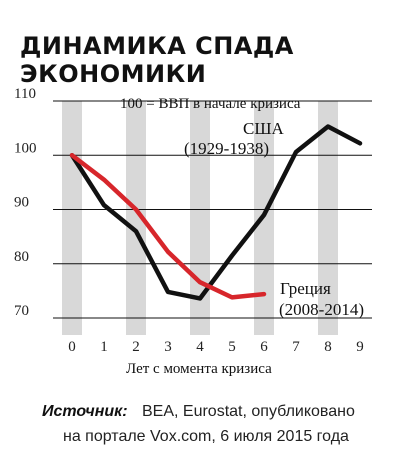 Image resolution: width=400 pixels, height=462 pixels. What do you see at coordinates (25, 148) in the screenshot?
I see `y-tick-label: 100` at bounding box center [25, 148].